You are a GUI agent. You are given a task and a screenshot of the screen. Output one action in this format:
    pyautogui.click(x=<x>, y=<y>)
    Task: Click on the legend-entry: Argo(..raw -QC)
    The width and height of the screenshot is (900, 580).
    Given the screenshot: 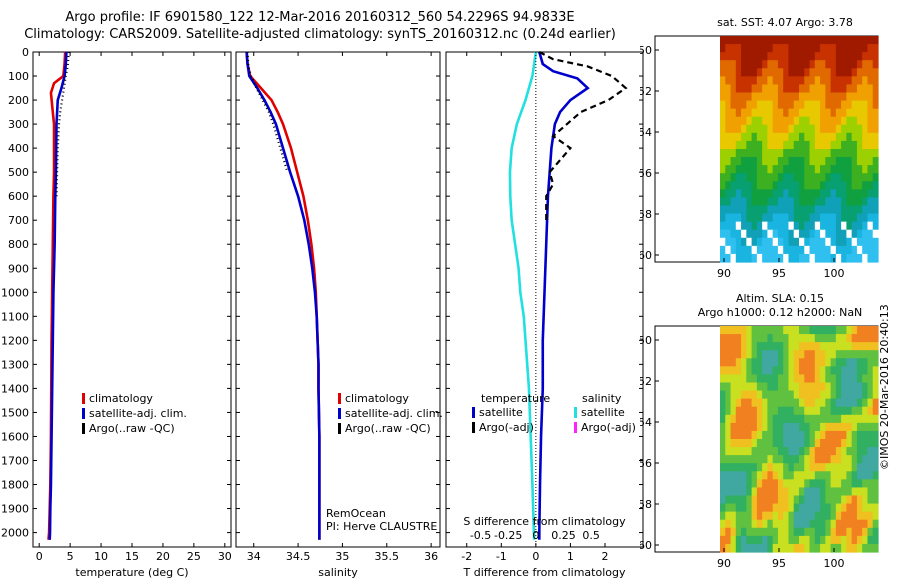 What is the action you would take?
    pyautogui.click(x=388, y=428)
    